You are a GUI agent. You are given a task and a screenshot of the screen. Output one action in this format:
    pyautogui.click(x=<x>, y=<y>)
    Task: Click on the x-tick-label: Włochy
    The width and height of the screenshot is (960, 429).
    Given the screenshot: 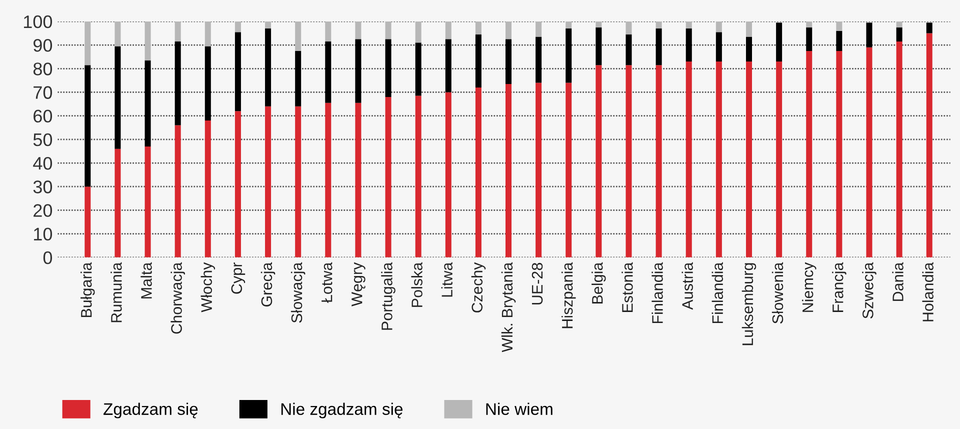 What is the action you would take?
    pyautogui.click(x=208, y=287)
    